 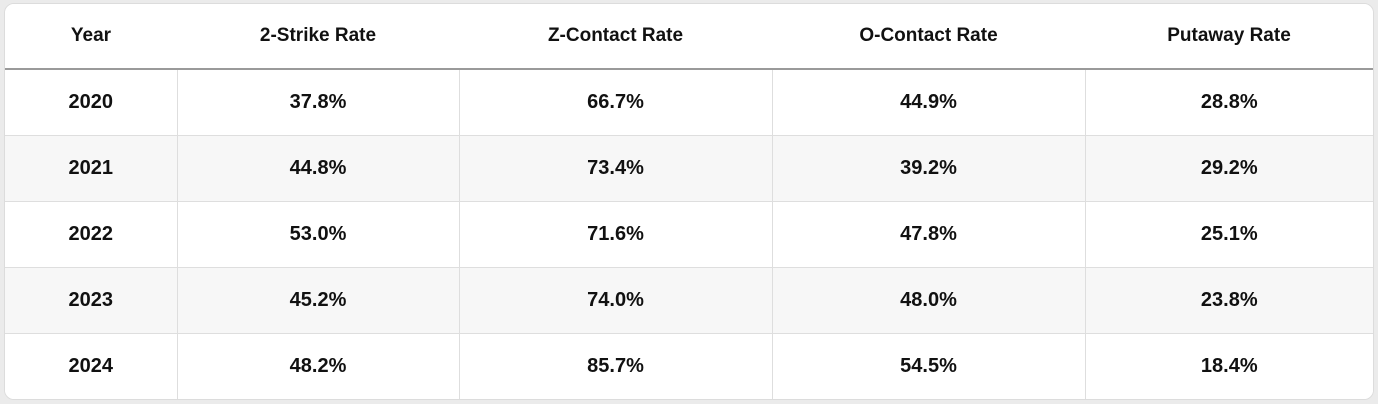 I want to click on cell-year: 2021, so click(x=91, y=168).